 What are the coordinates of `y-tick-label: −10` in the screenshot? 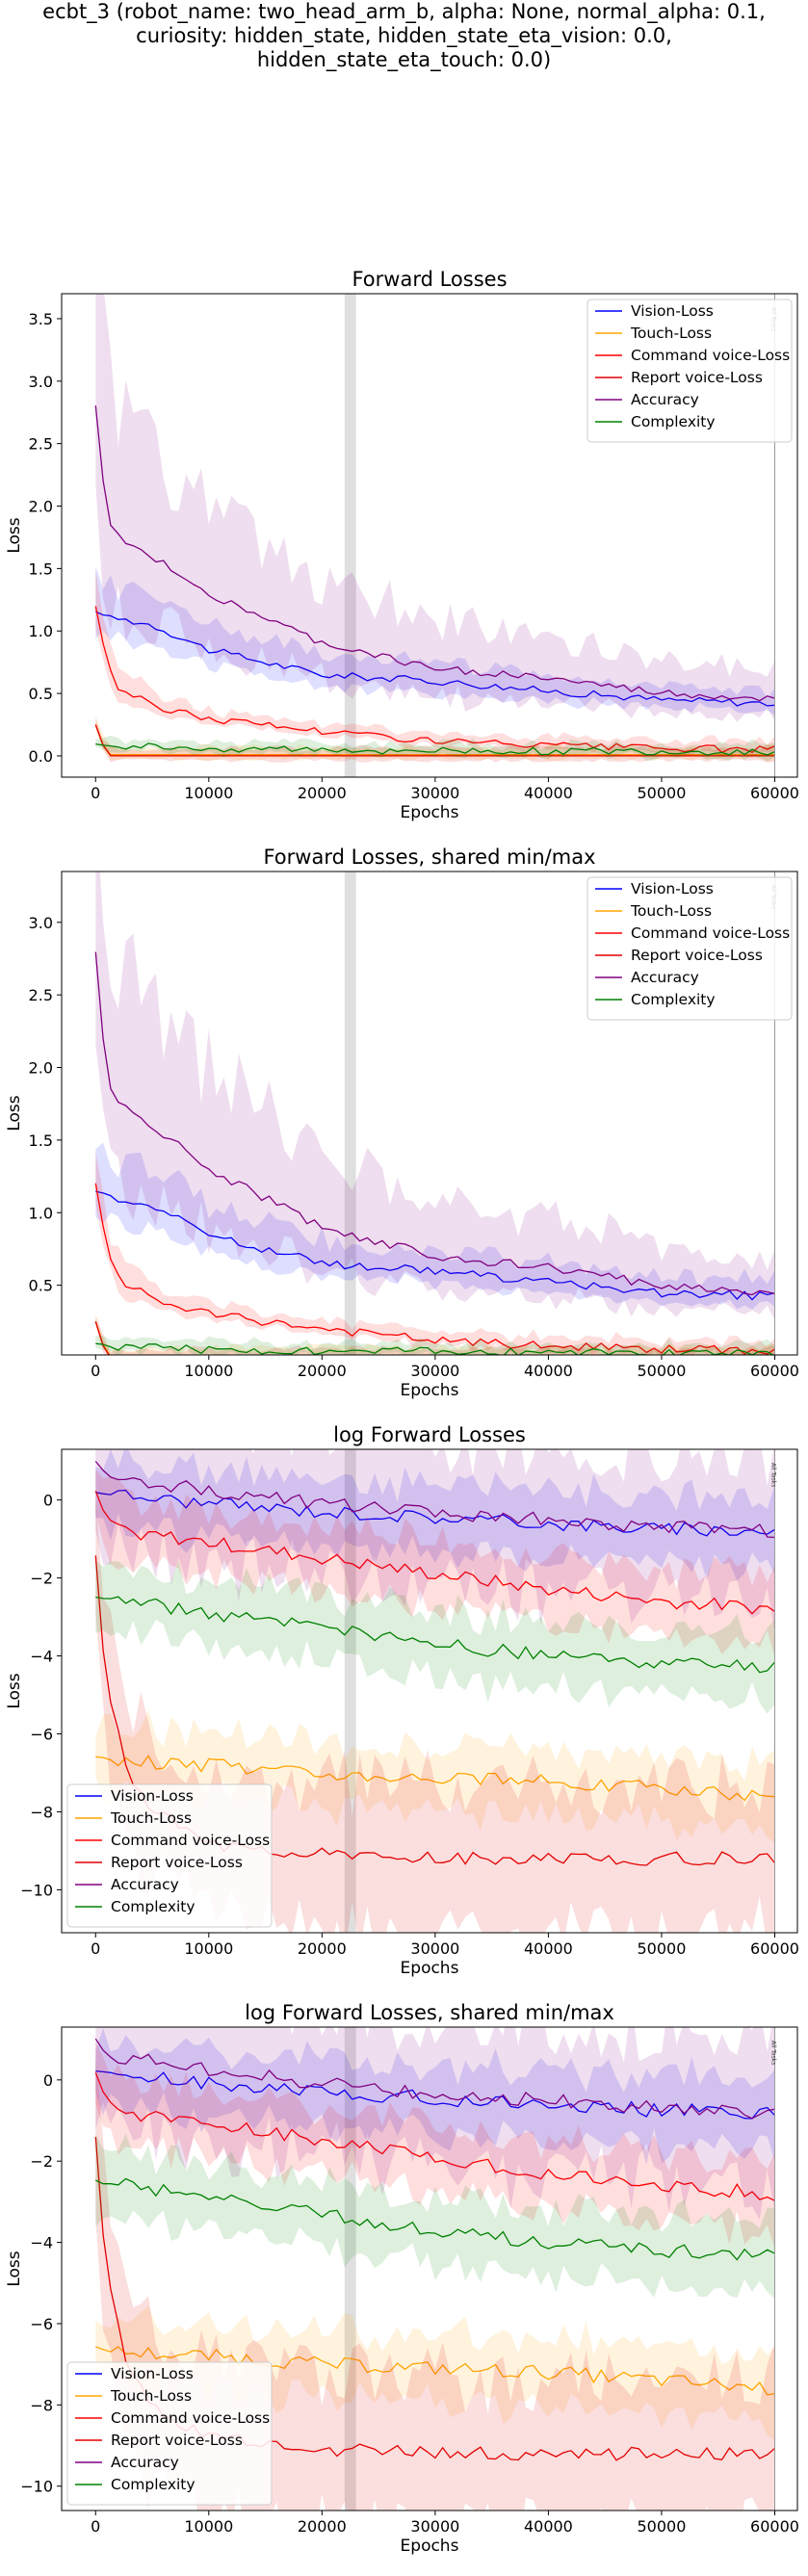 It's located at (36, 1890).